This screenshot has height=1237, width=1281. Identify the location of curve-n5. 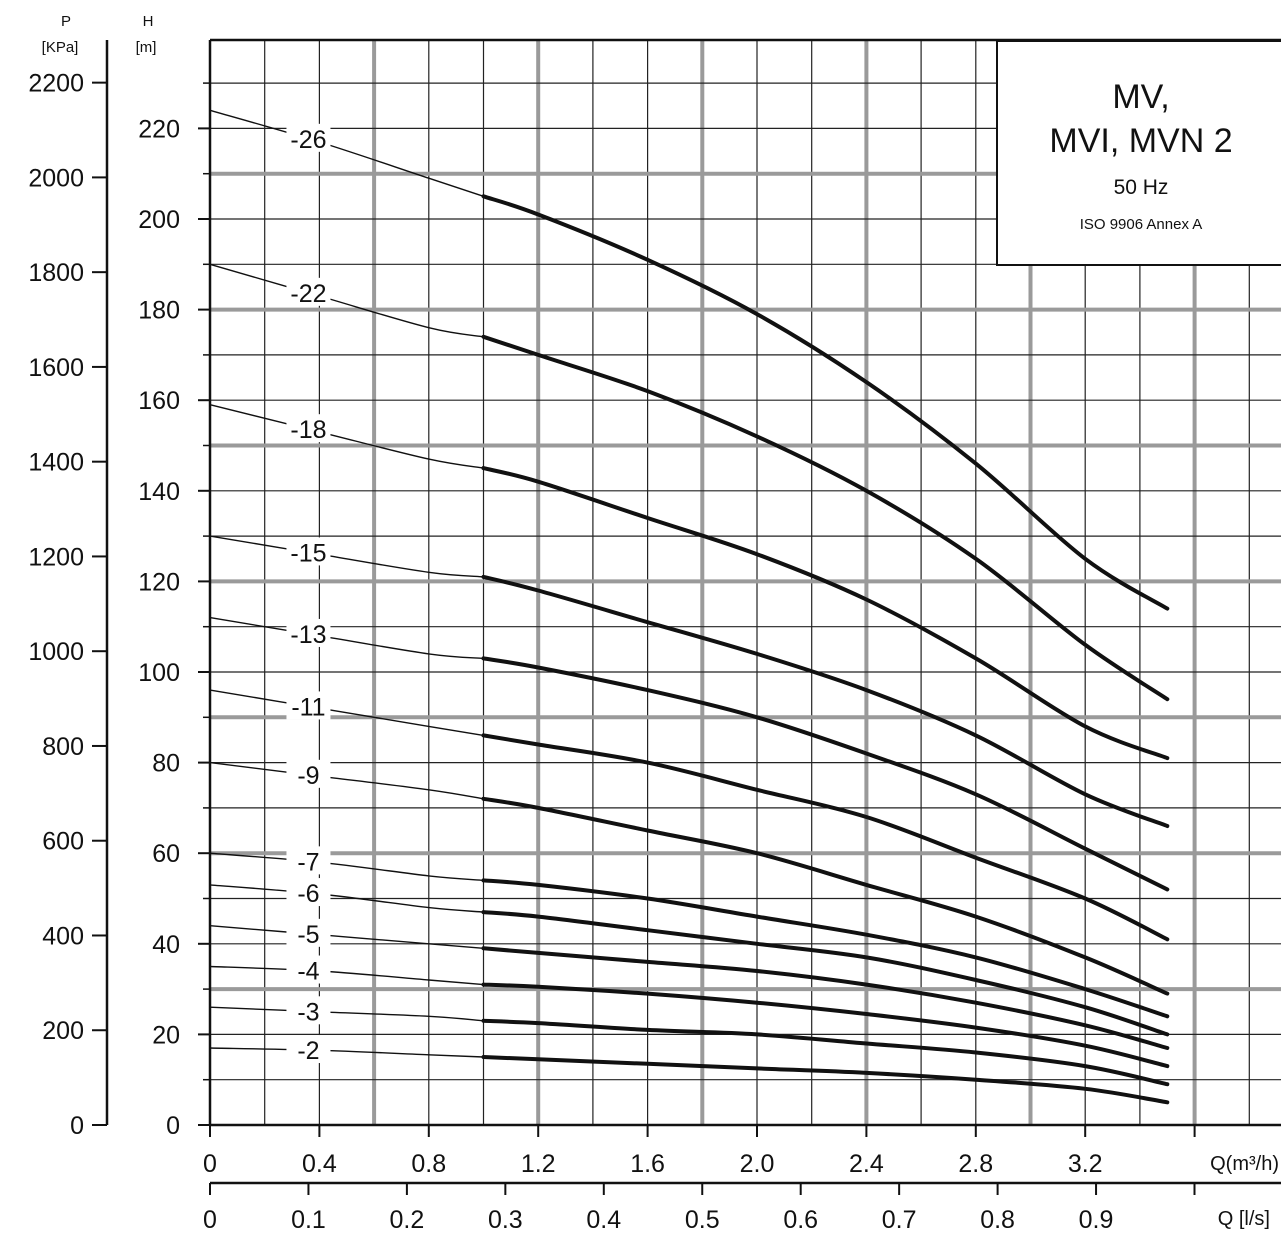
(825, 998).